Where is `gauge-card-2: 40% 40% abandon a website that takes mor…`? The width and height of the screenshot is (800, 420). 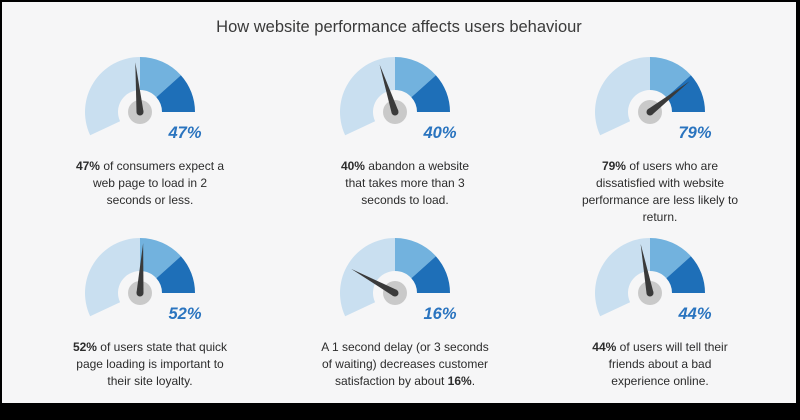 gauge-card-2: 40% 40% abandon a website that takes mor… is located at coordinates (421, 146).